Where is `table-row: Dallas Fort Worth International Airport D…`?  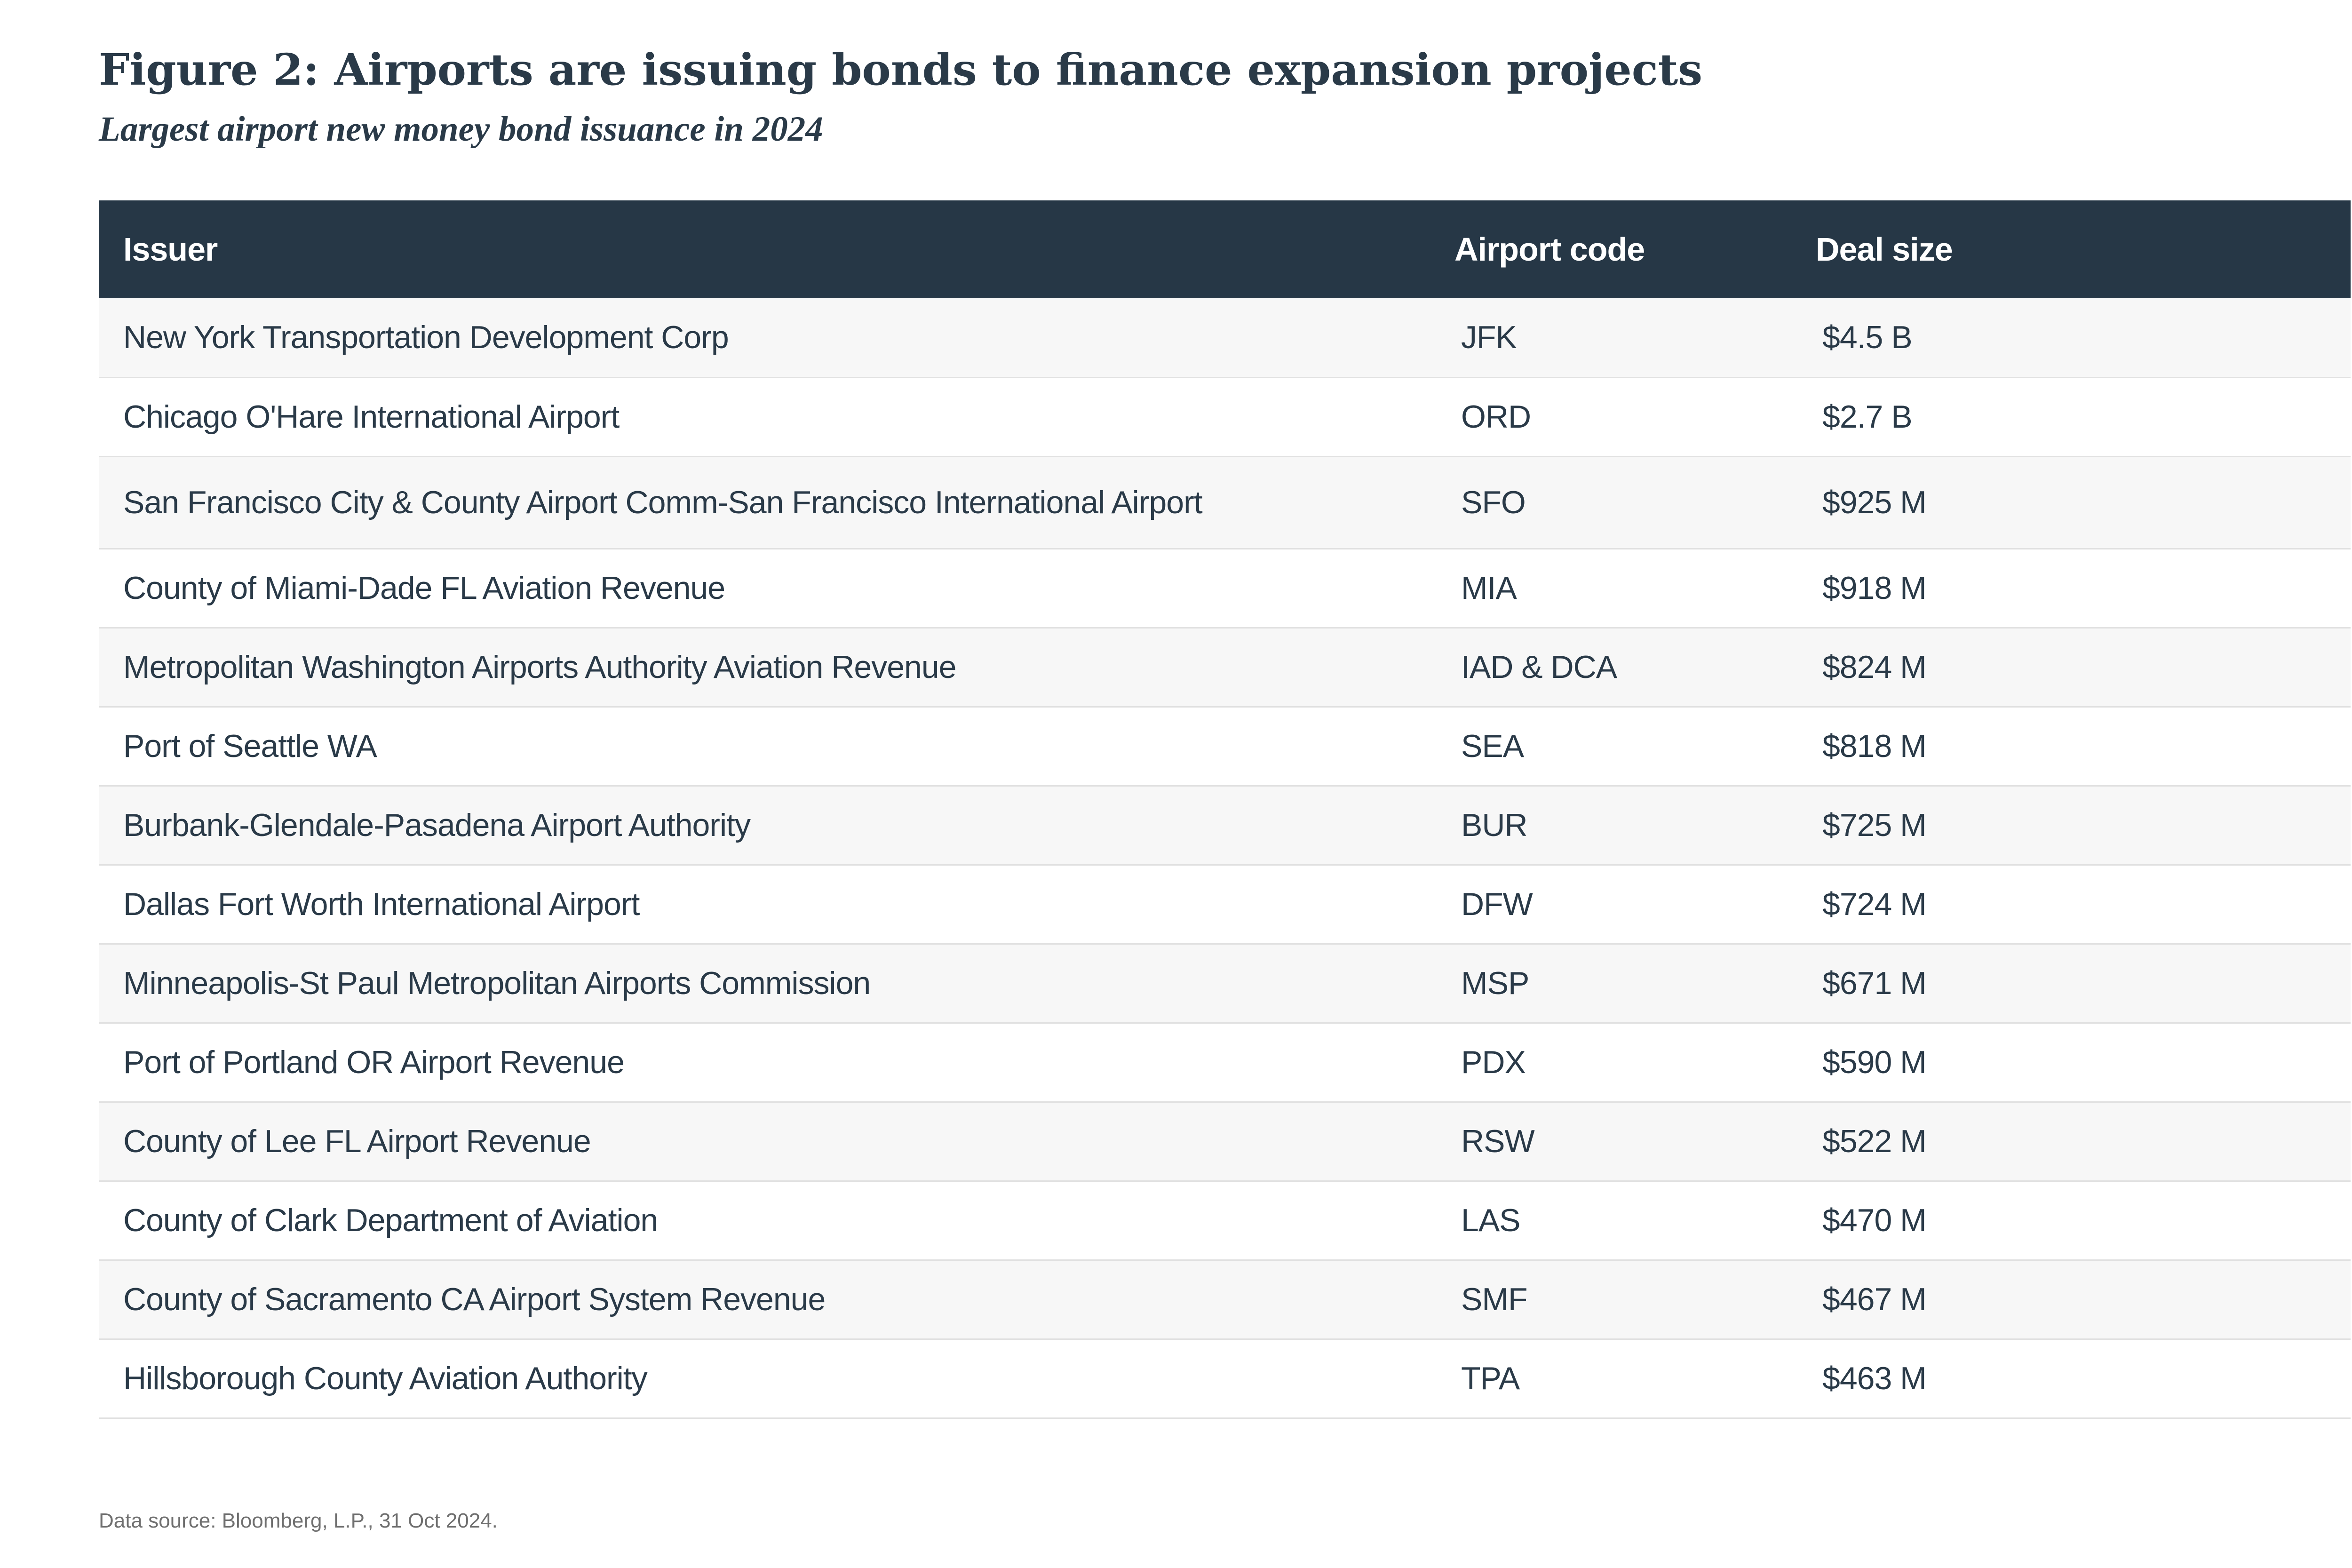 table-row: Dallas Fort Worth International Airport D… is located at coordinates (1225, 904).